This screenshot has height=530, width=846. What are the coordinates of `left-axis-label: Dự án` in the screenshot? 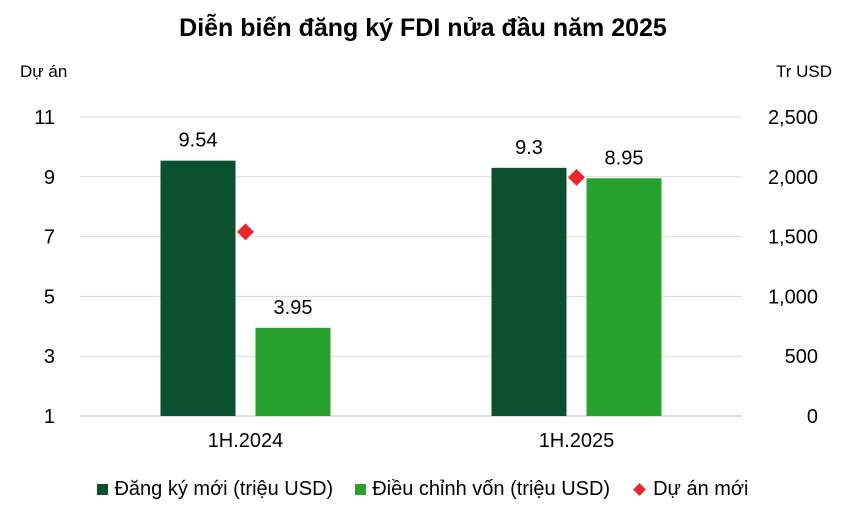 It's located at (43, 71).